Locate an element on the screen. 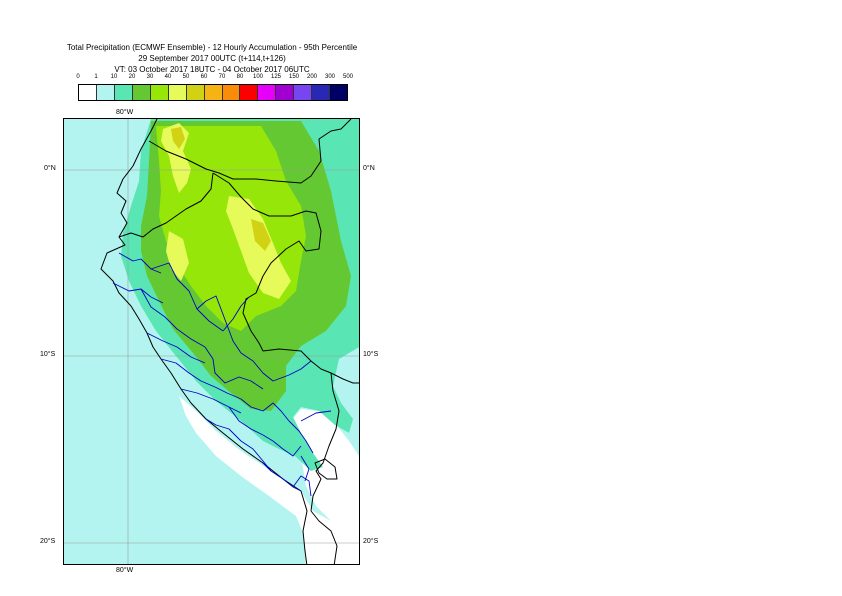 The image size is (842, 596). legend-labels: 0 1 10 20 30 40 50 60 70 80 100 125 150 200 300 500 is located at coordinates (210, 79).